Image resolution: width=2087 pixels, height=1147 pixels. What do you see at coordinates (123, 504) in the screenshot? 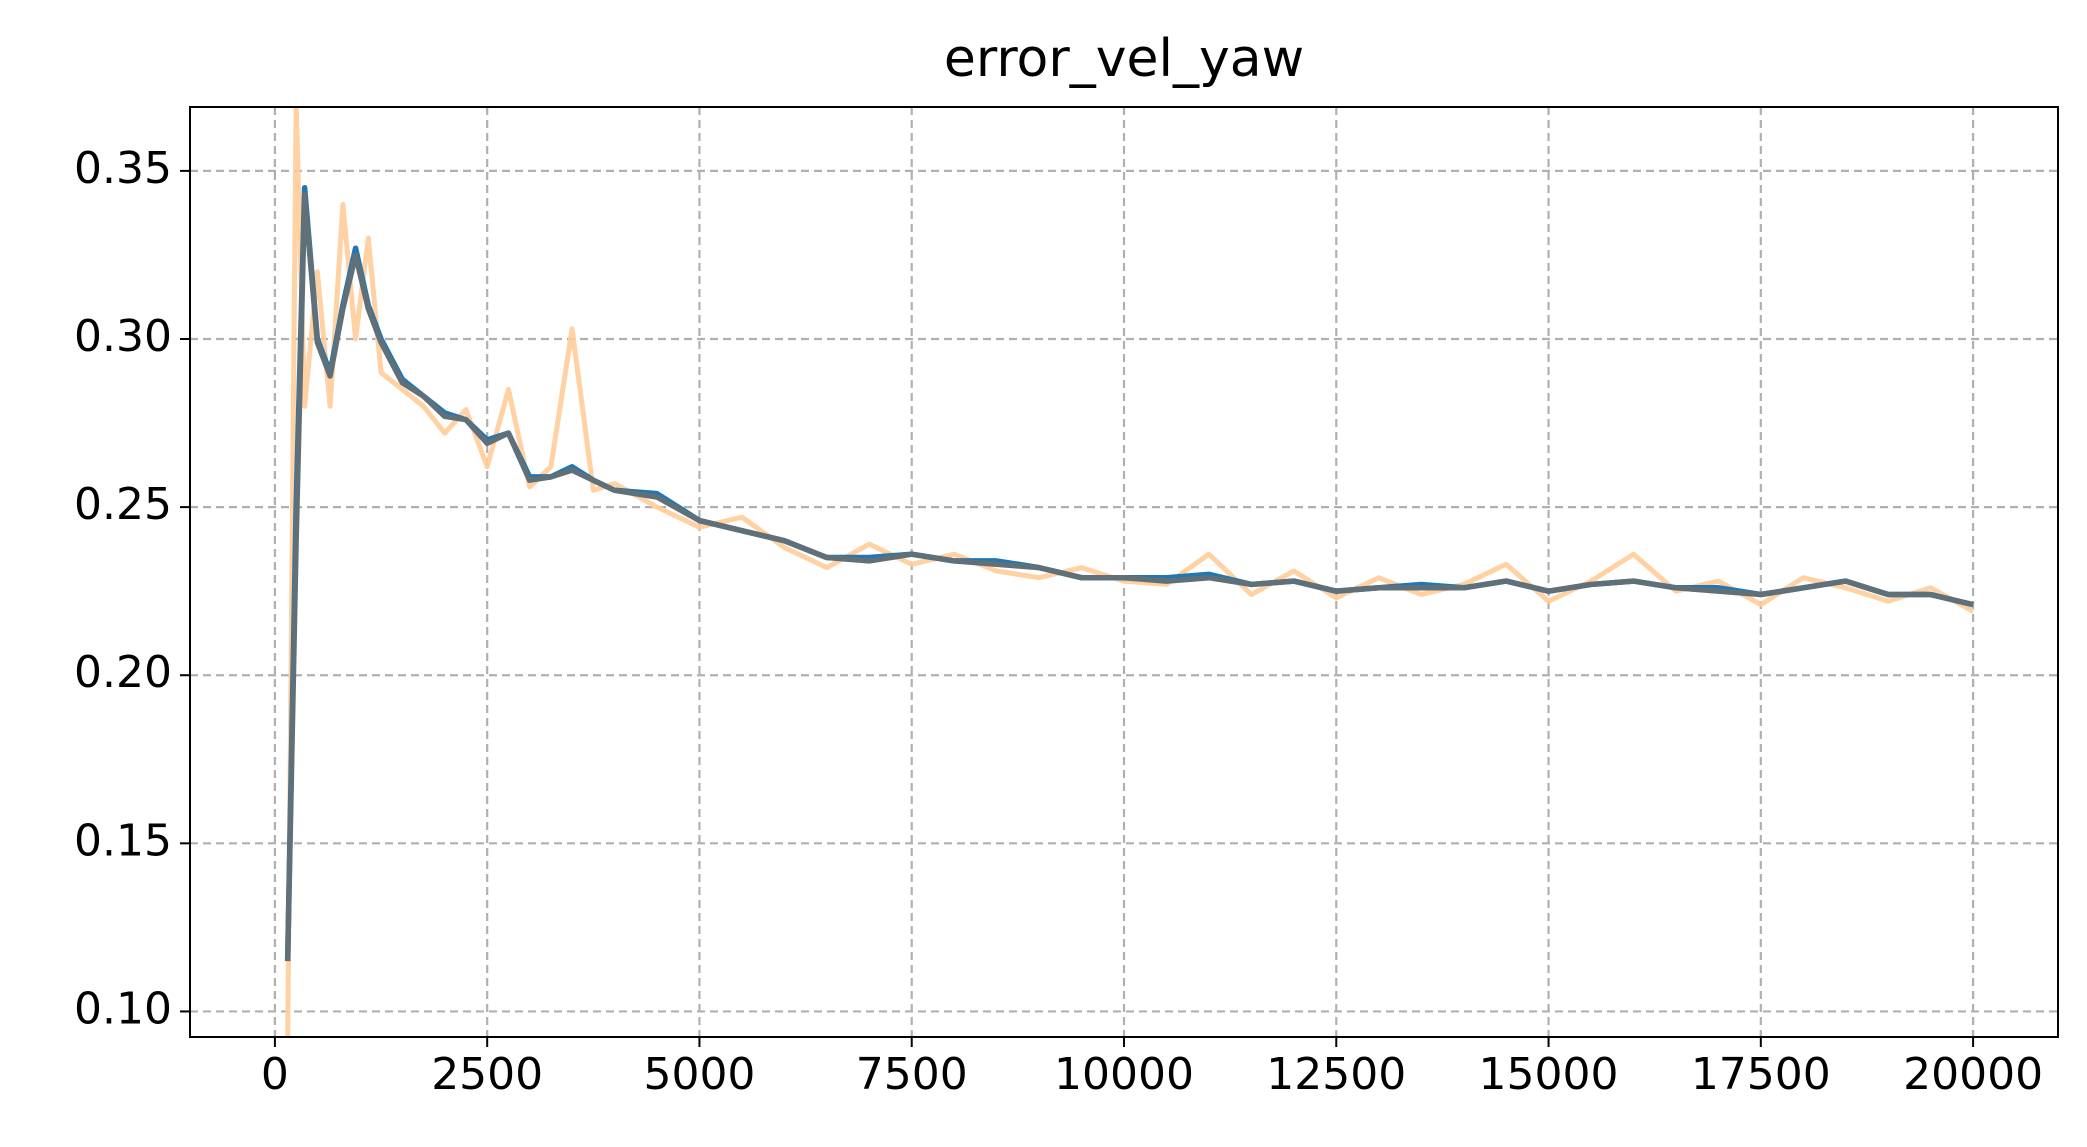
I see `y-tick-label: 0.25` at bounding box center [123, 504].